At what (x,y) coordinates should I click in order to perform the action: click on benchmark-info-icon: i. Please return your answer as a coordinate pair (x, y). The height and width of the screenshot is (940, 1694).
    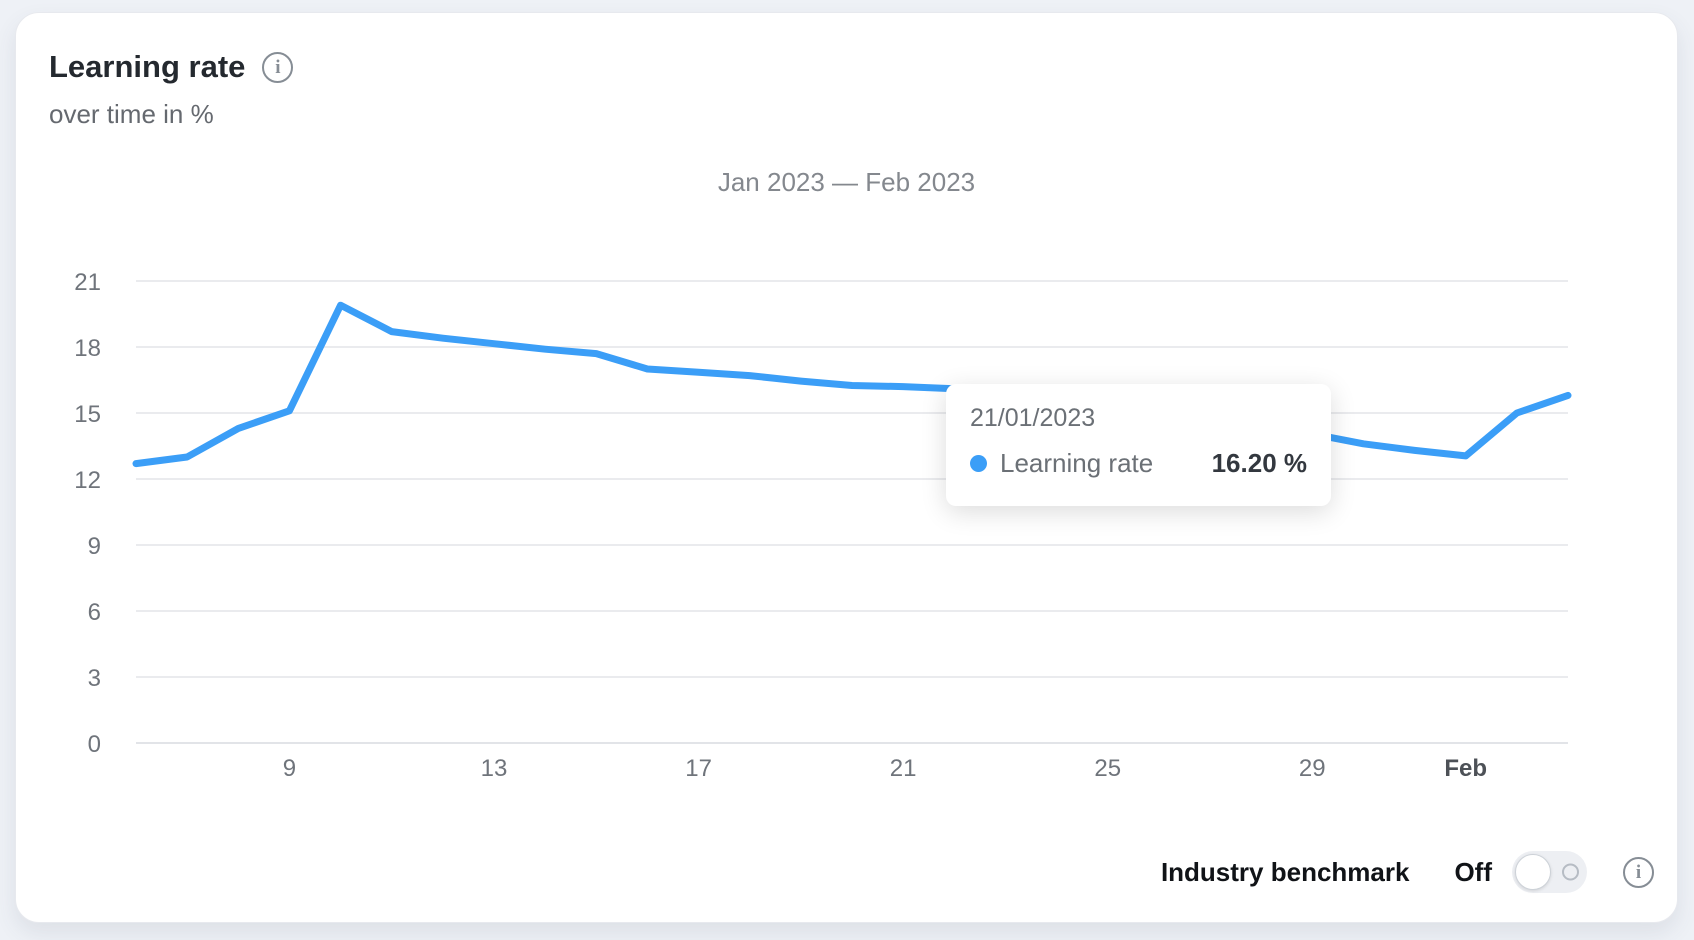
    Looking at the image, I should click on (1638, 872).